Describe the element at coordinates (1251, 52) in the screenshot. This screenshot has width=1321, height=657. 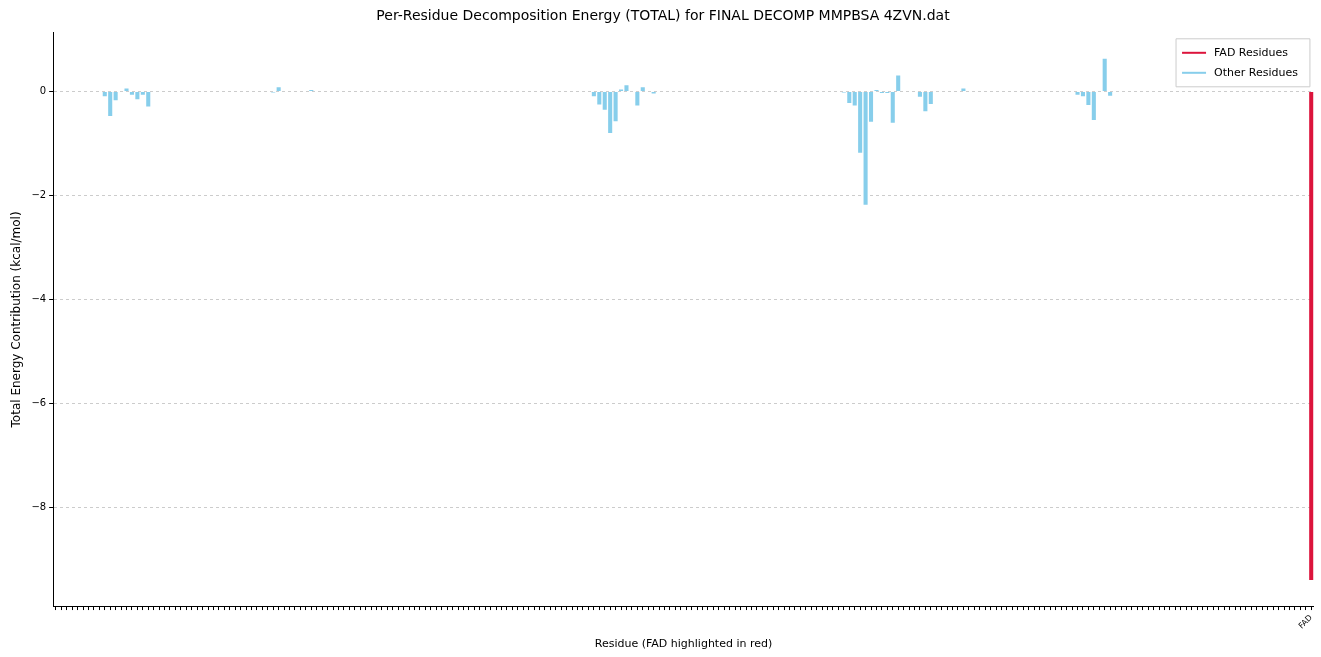
I see `legend-label: FAD Residues` at that location.